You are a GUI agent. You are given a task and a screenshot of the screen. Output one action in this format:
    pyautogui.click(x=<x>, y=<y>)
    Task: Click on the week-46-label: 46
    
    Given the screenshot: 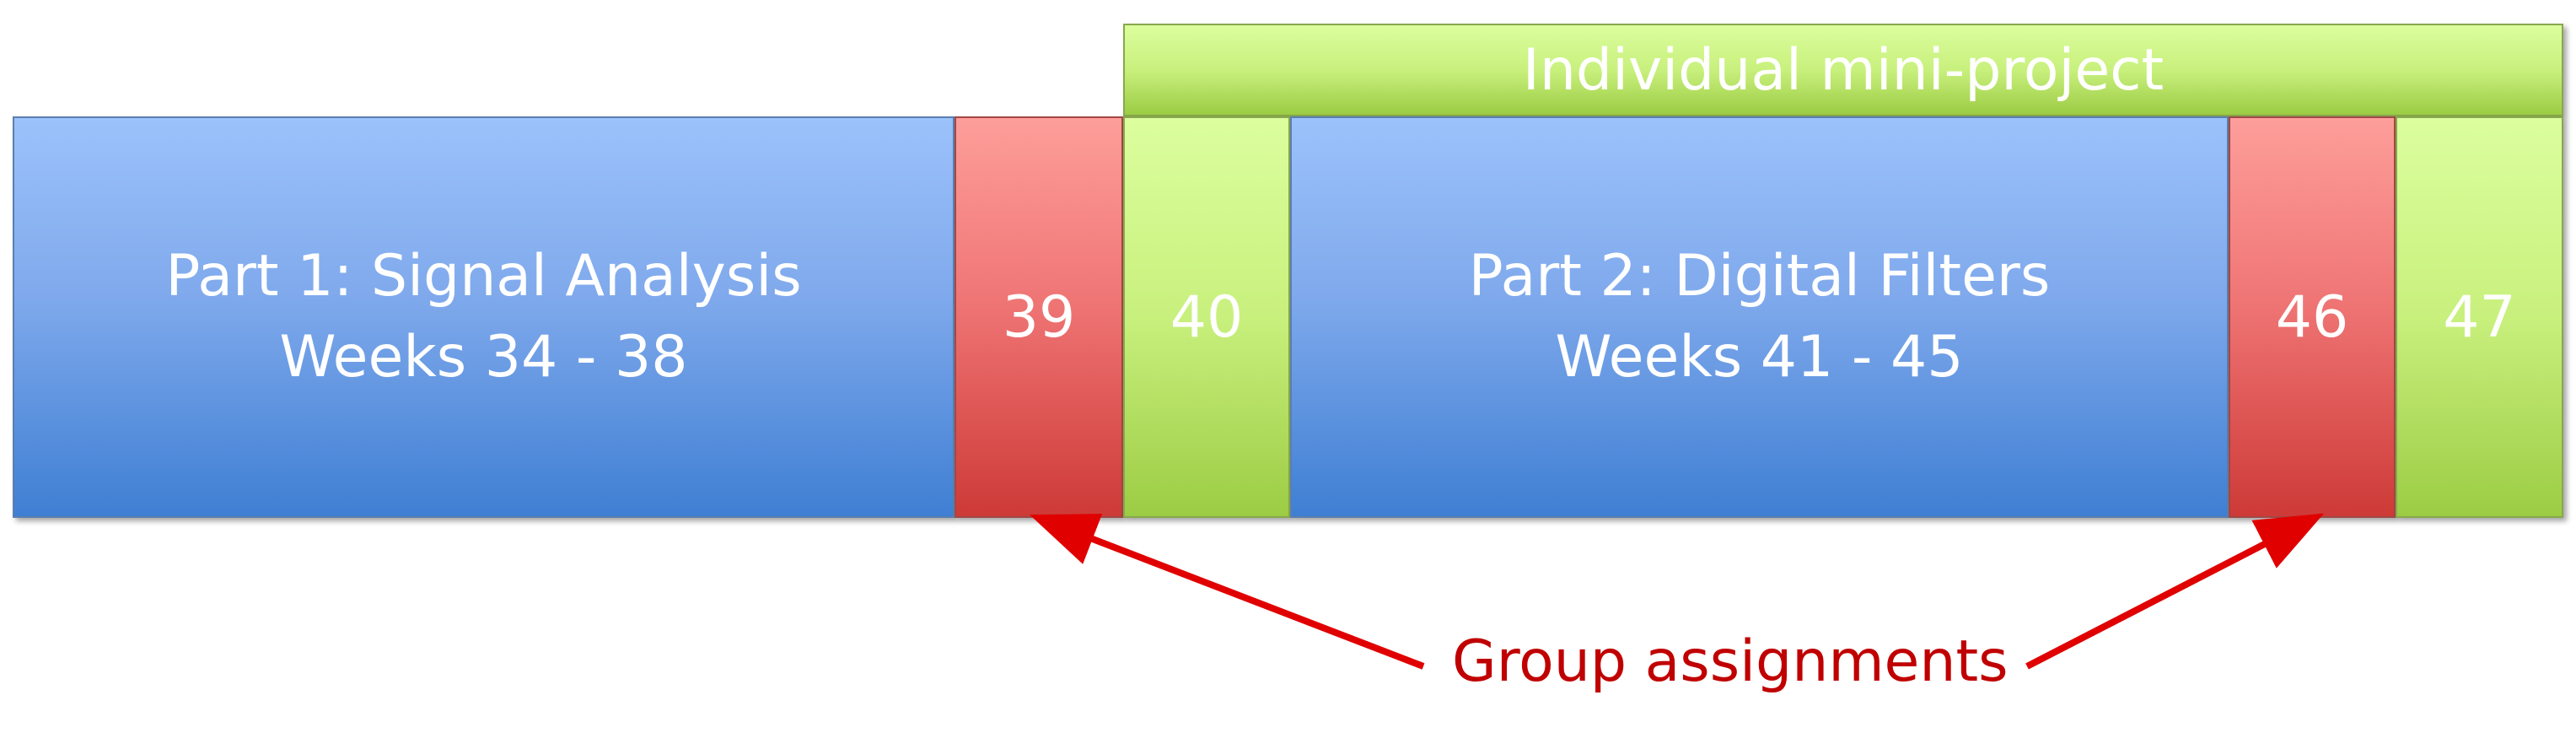 What is the action you would take?
    pyautogui.click(x=2312, y=317)
    